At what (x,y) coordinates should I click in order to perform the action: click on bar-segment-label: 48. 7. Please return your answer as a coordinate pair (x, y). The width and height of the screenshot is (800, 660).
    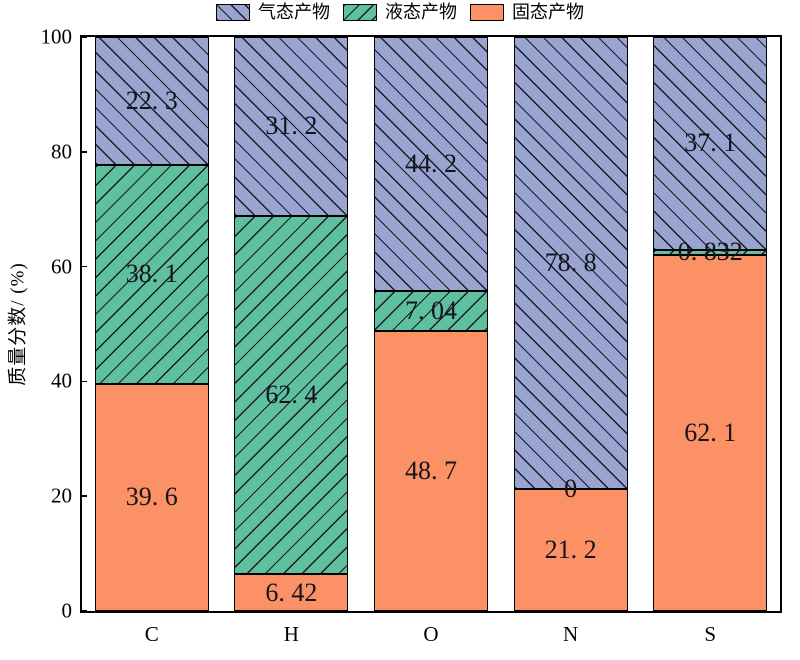
    Looking at the image, I should click on (431, 471).